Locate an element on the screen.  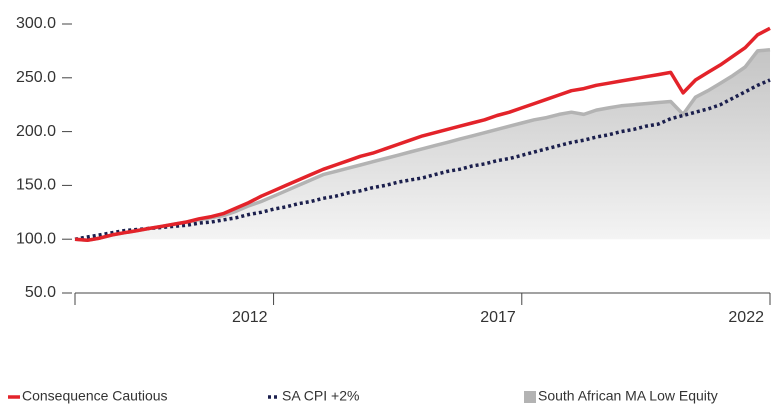
x-tick-label: 2017 is located at coordinates (498, 317).